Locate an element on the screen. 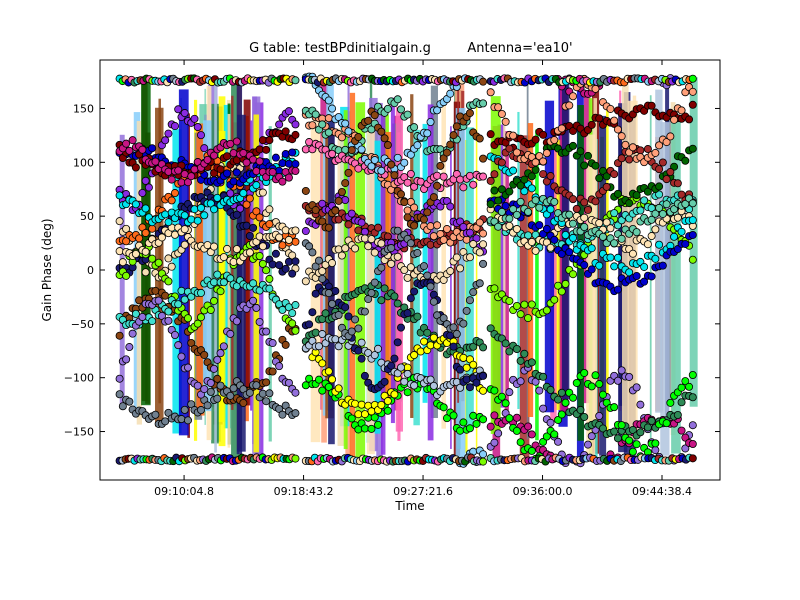 This screenshot has width=800, height=600. x-tick-label: 09:36:00.0 is located at coordinates (543, 491).